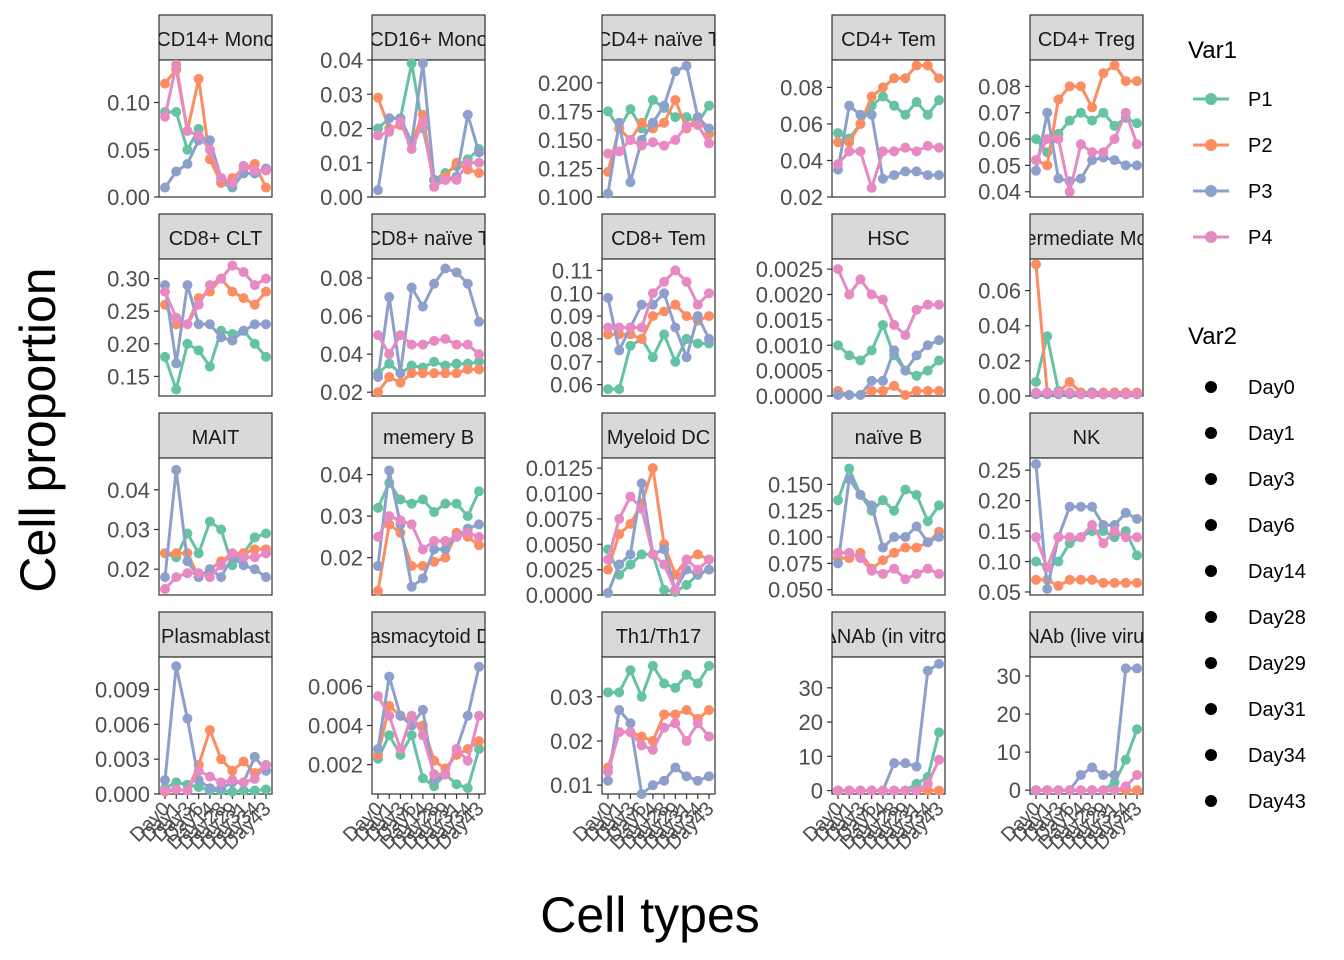 The height and width of the screenshot is (960, 1344). I want to click on legend-key-day1: Day1, so click(1250, 434).